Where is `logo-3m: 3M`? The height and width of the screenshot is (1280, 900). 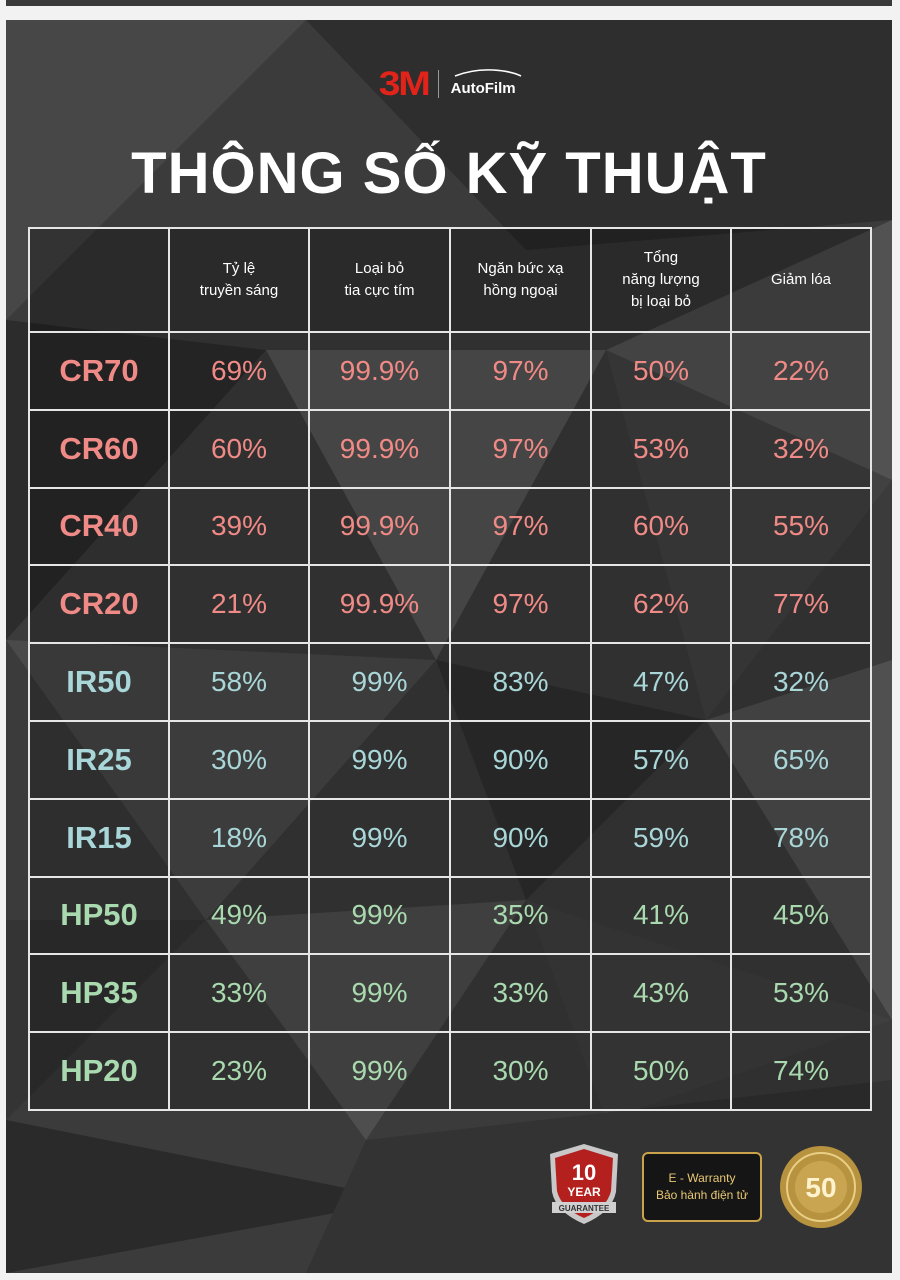
logo-3m: 3M is located at coordinates (405, 83).